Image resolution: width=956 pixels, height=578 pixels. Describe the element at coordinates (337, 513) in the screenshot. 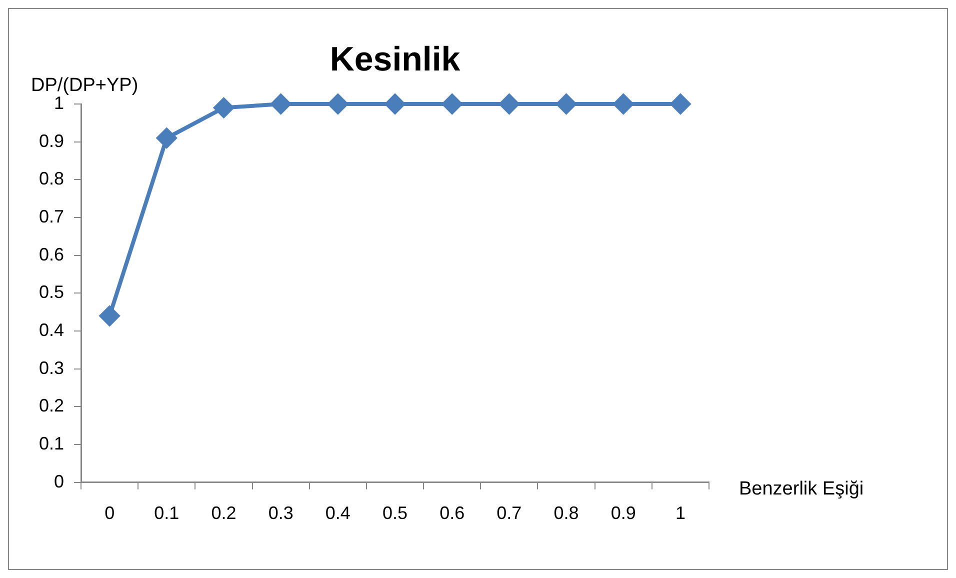

I see `x-tick-label: 0.4` at that location.